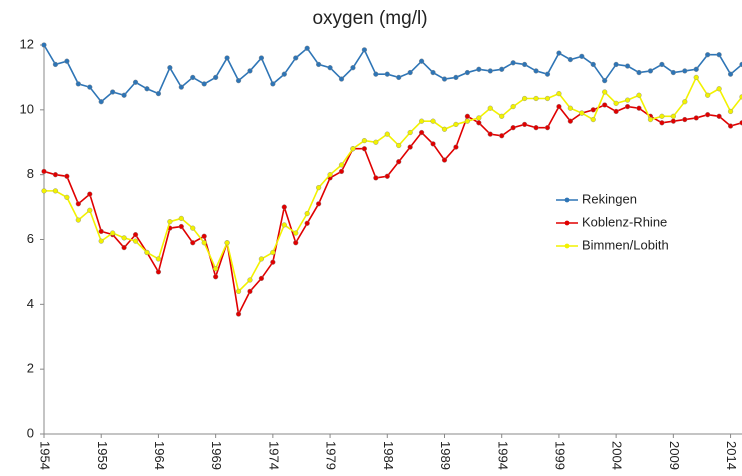  Describe the element at coordinates (30, 303) in the screenshot. I see `y-tick-label: 4` at that location.